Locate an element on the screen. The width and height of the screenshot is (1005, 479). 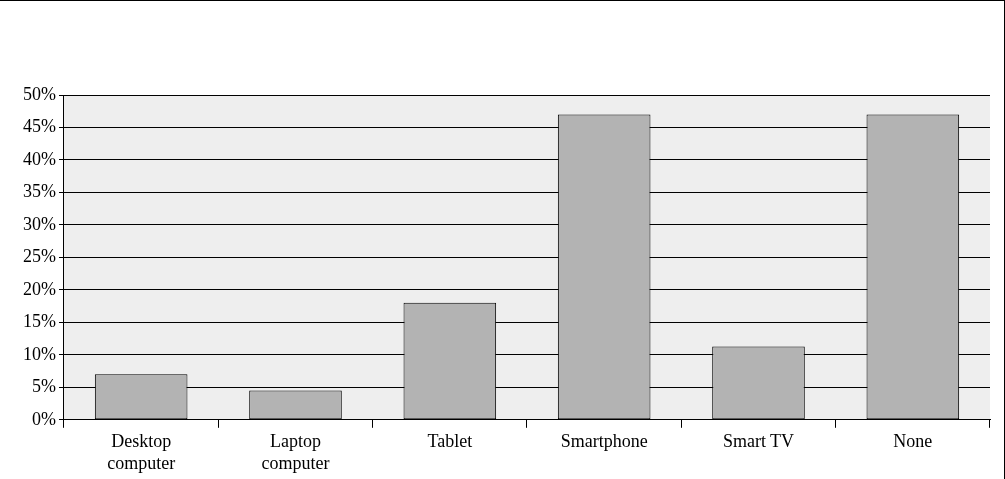
y-tick-label: 45% is located at coordinates (39, 126).